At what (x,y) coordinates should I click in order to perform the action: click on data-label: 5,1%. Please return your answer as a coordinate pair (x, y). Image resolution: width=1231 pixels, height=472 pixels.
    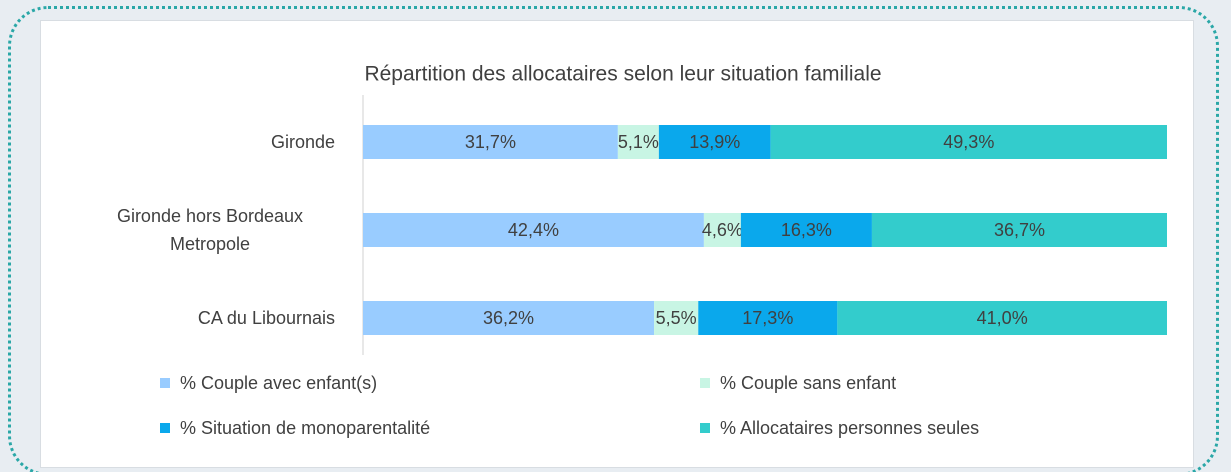
    Looking at the image, I should click on (638, 142).